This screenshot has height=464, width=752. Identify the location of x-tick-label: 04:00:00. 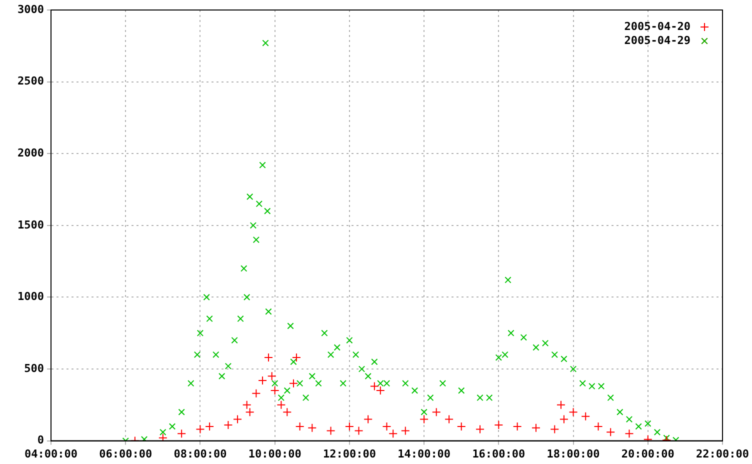
(51, 453).